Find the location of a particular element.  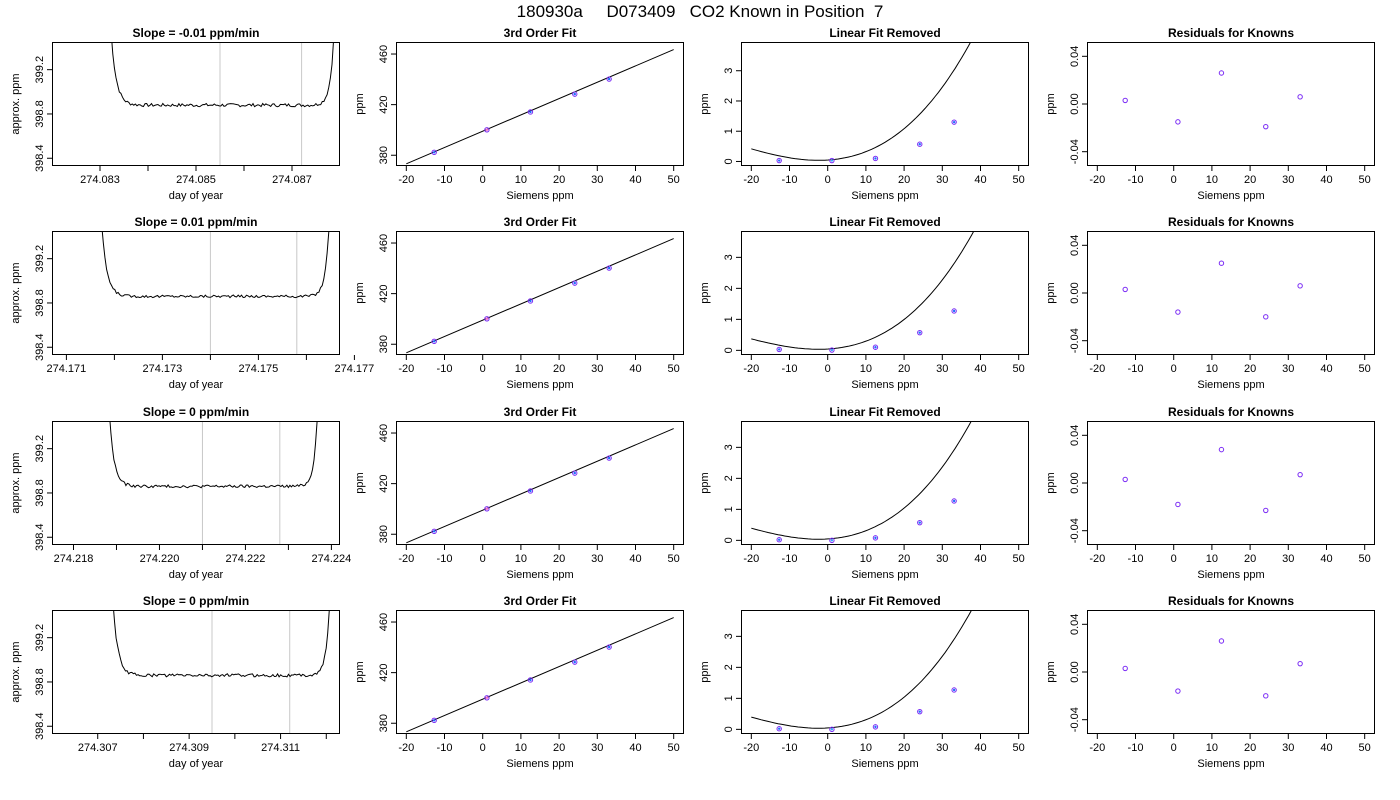

y-tick-label: 398.8 is located at coordinates (40, 682).